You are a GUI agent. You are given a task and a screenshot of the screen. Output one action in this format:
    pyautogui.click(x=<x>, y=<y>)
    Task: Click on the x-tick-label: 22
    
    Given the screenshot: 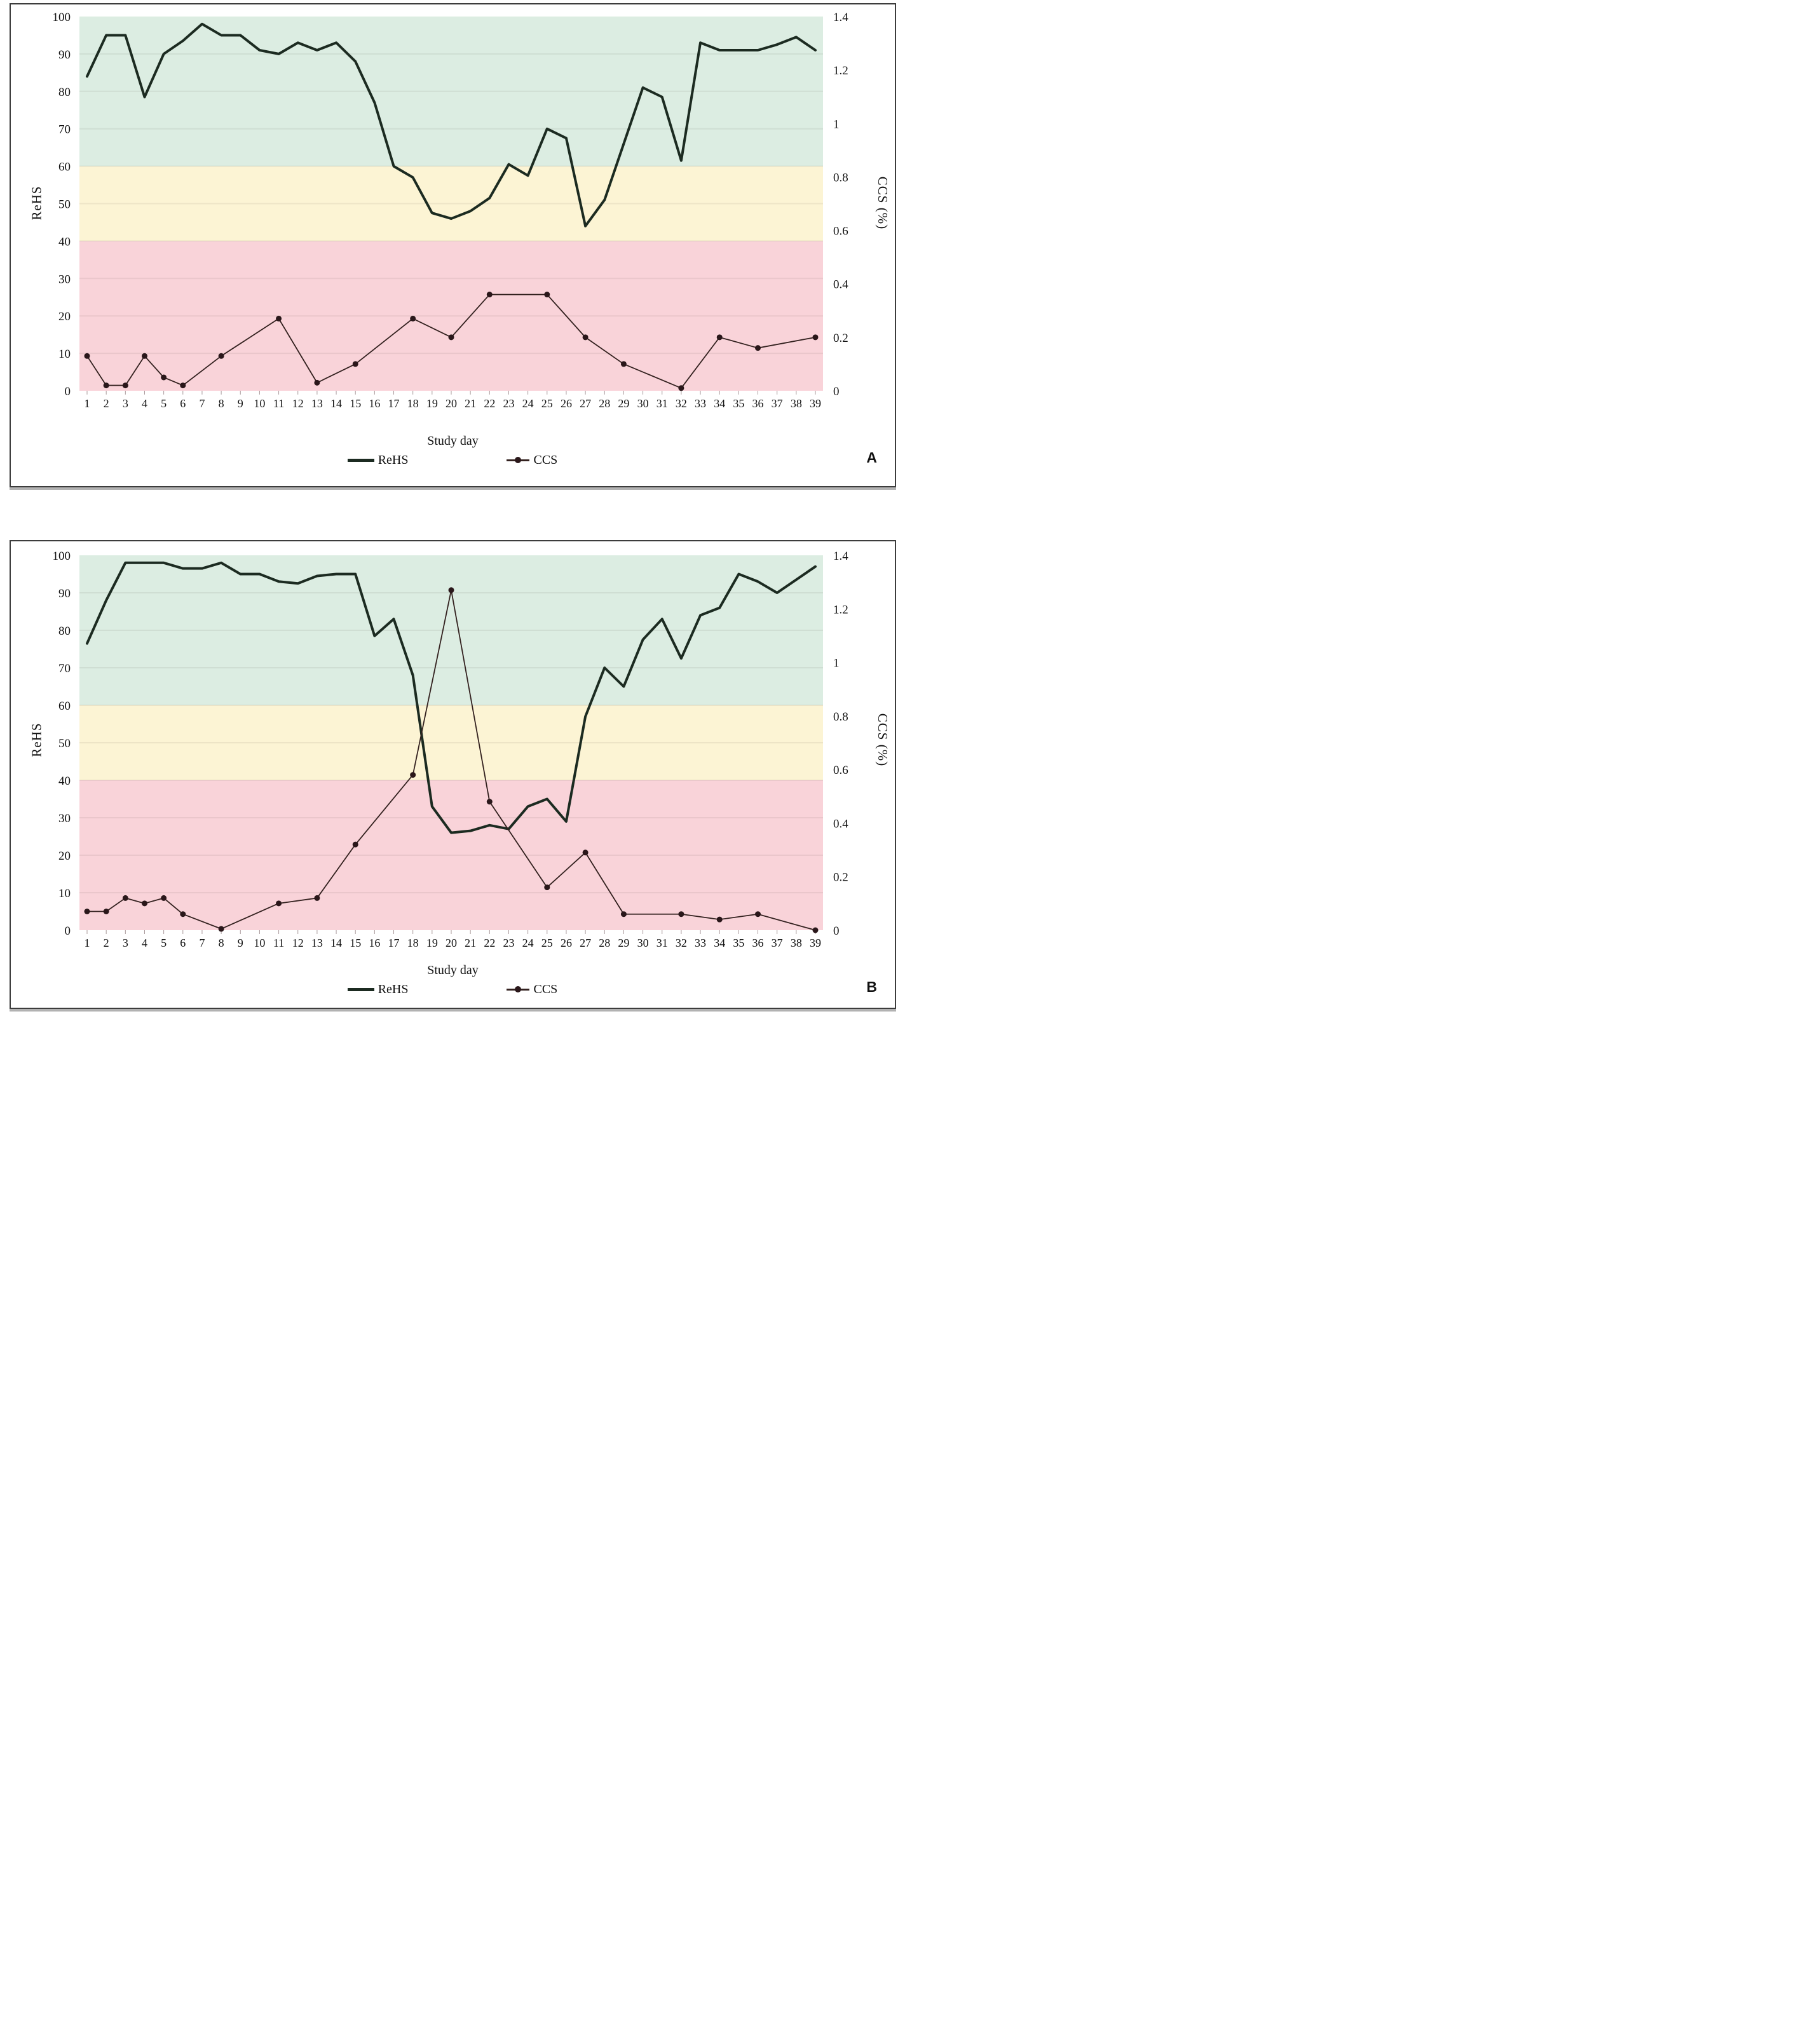 What is the action you would take?
    pyautogui.click(x=489, y=403)
    